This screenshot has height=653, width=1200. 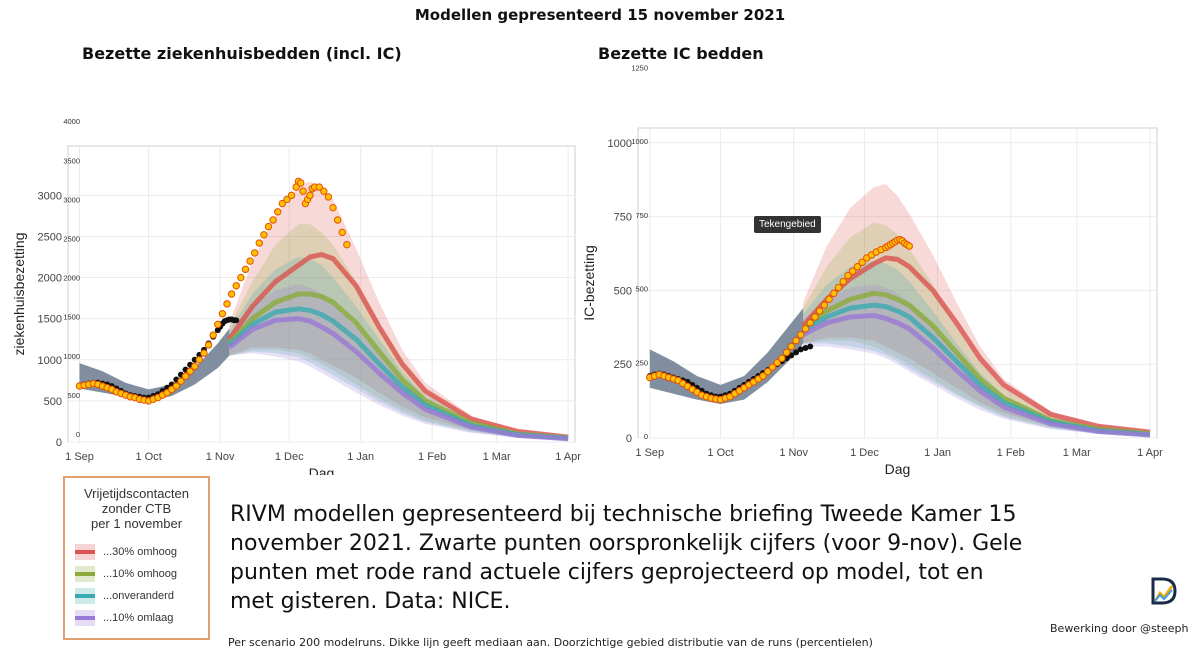 What do you see at coordinates (649, 453) in the screenshot?
I see `x-tick-label: 1 Sep` at bounding box center [649, 453].